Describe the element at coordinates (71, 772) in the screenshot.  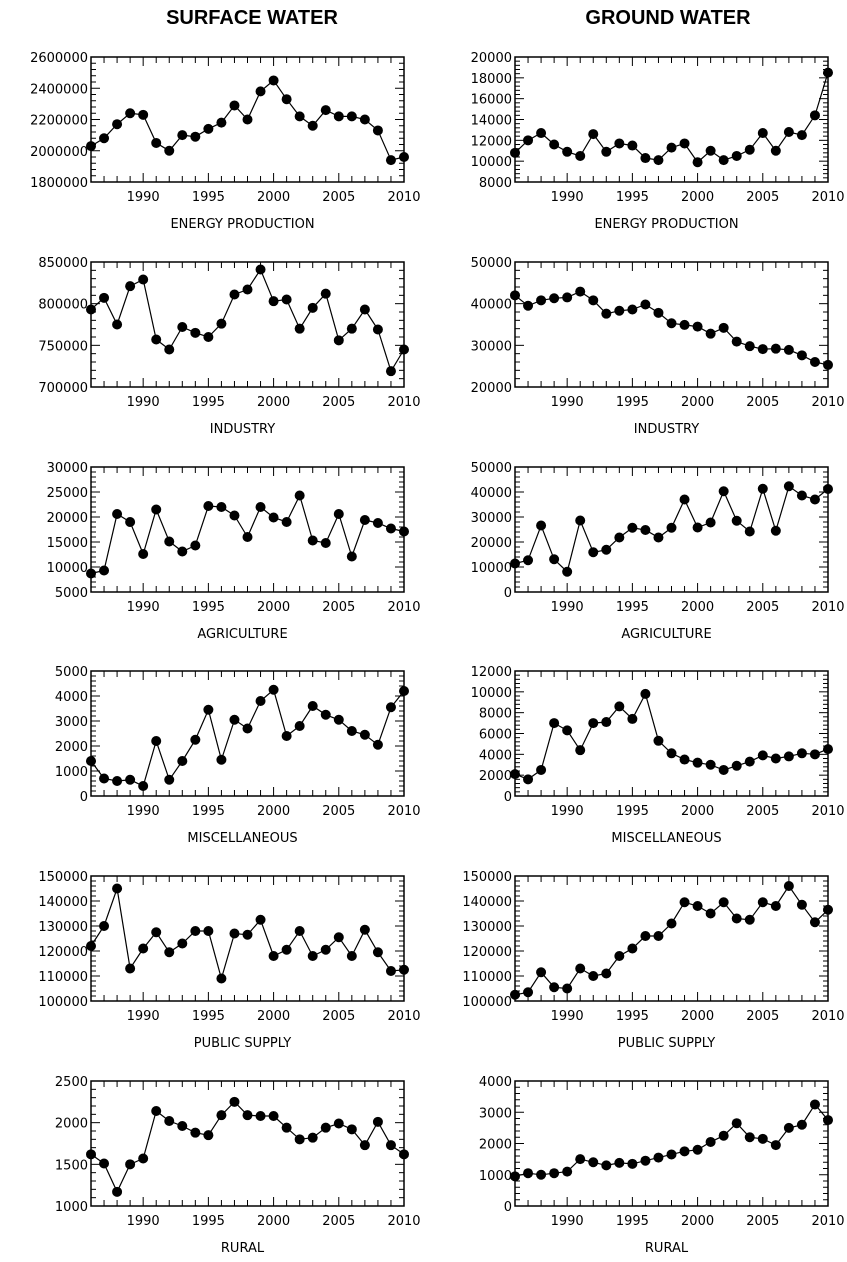
I see `y-tick-label: 1000` at that location.